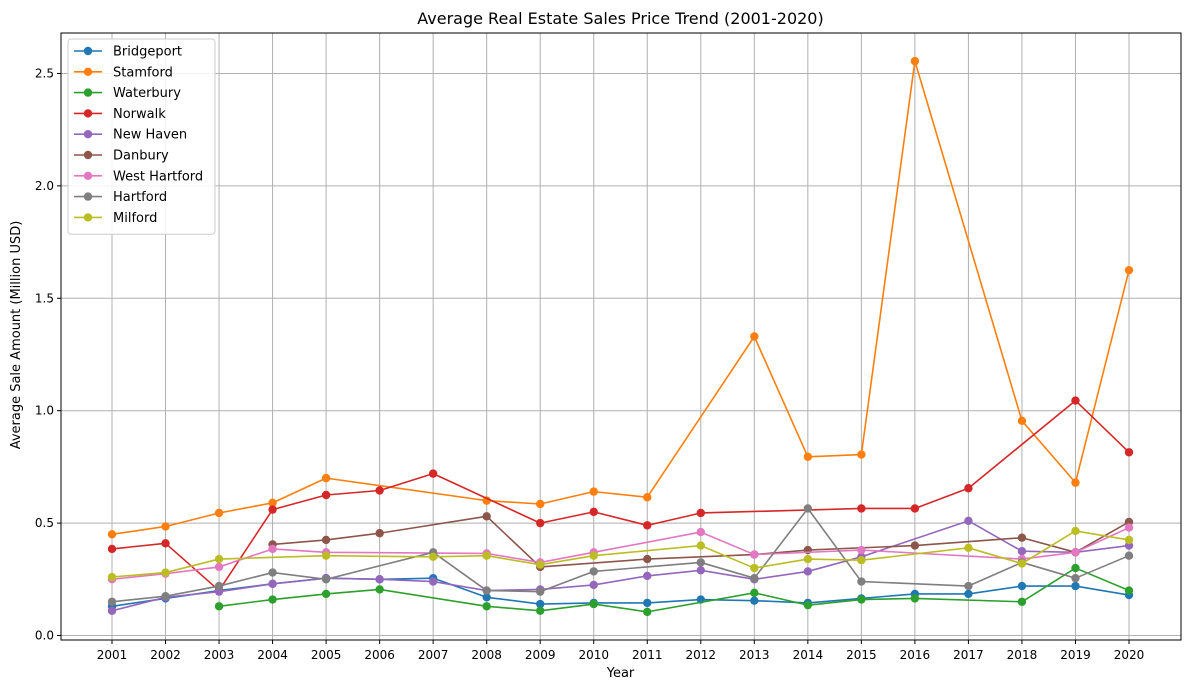  I want to click on legend-item: Norwalk, so click(120, 114).